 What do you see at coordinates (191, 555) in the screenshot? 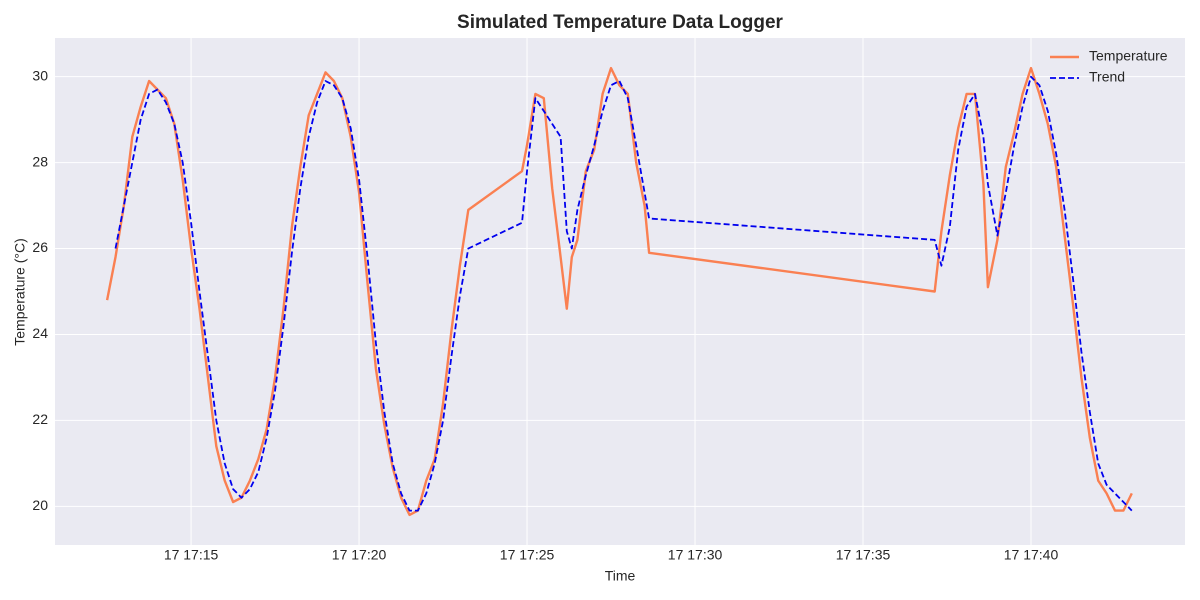
I see `x-tick-label: 17 17:15` at bounding box center [191, 555].